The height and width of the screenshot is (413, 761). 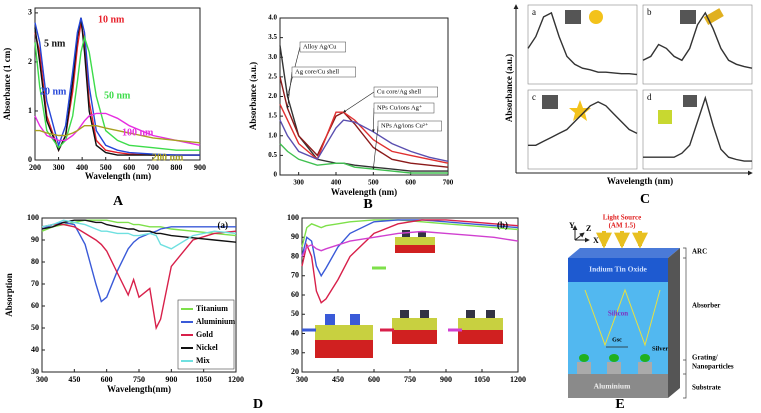 I want to click on layer-label: Indium Tin Oxide, so click(x=618, y=269).